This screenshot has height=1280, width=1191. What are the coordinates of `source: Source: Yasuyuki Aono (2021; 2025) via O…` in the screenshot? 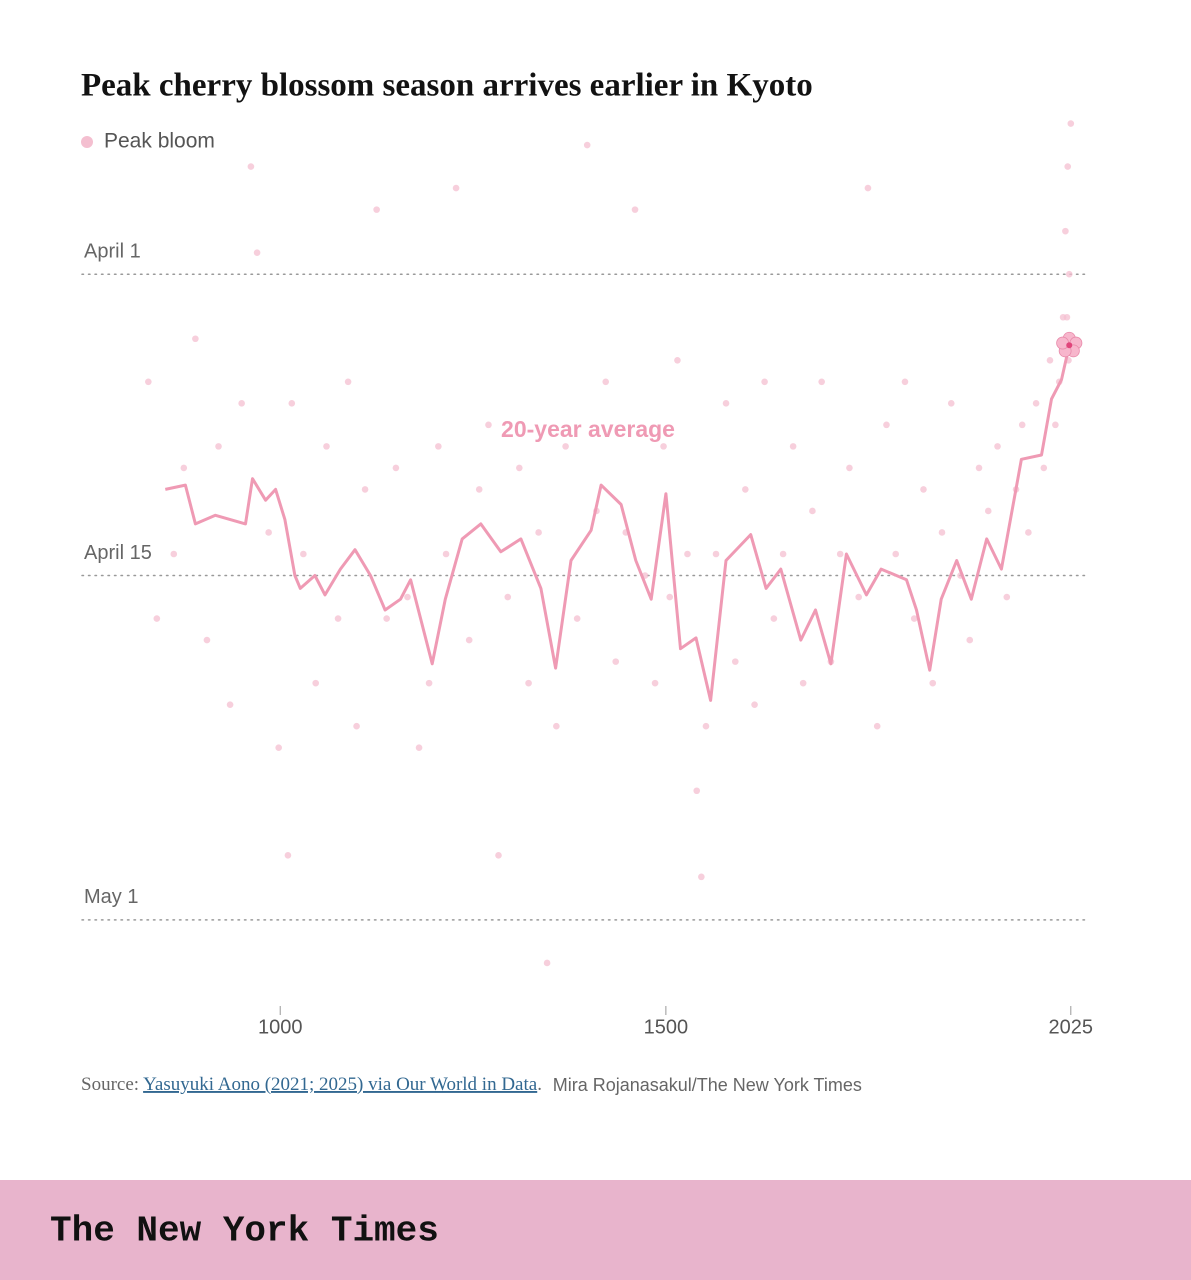 It's located at (471, 1084).